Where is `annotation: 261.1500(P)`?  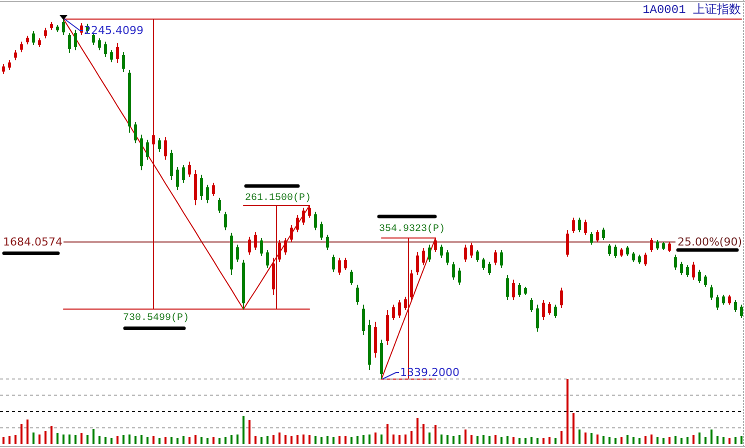
annotation: 261.1500(P) is located at coordinates (278, 198).